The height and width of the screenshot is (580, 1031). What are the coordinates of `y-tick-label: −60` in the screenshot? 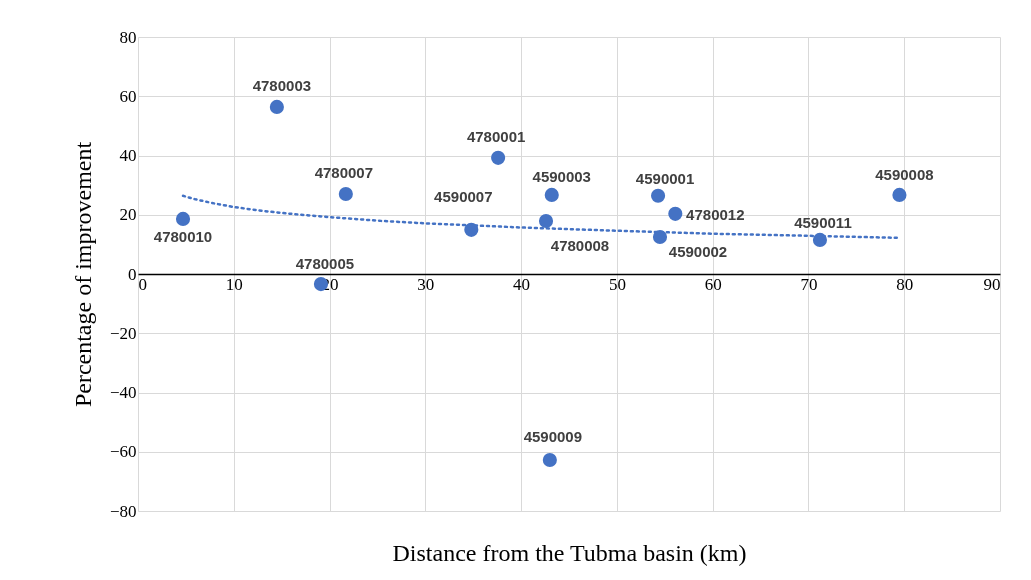 It's located at (123, 452).